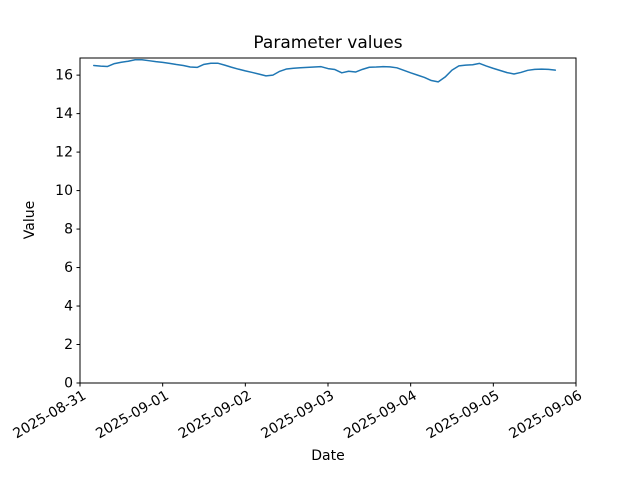 The image size is (640, 480). I want to click on y-tick-label: 12, so click(64, 153).